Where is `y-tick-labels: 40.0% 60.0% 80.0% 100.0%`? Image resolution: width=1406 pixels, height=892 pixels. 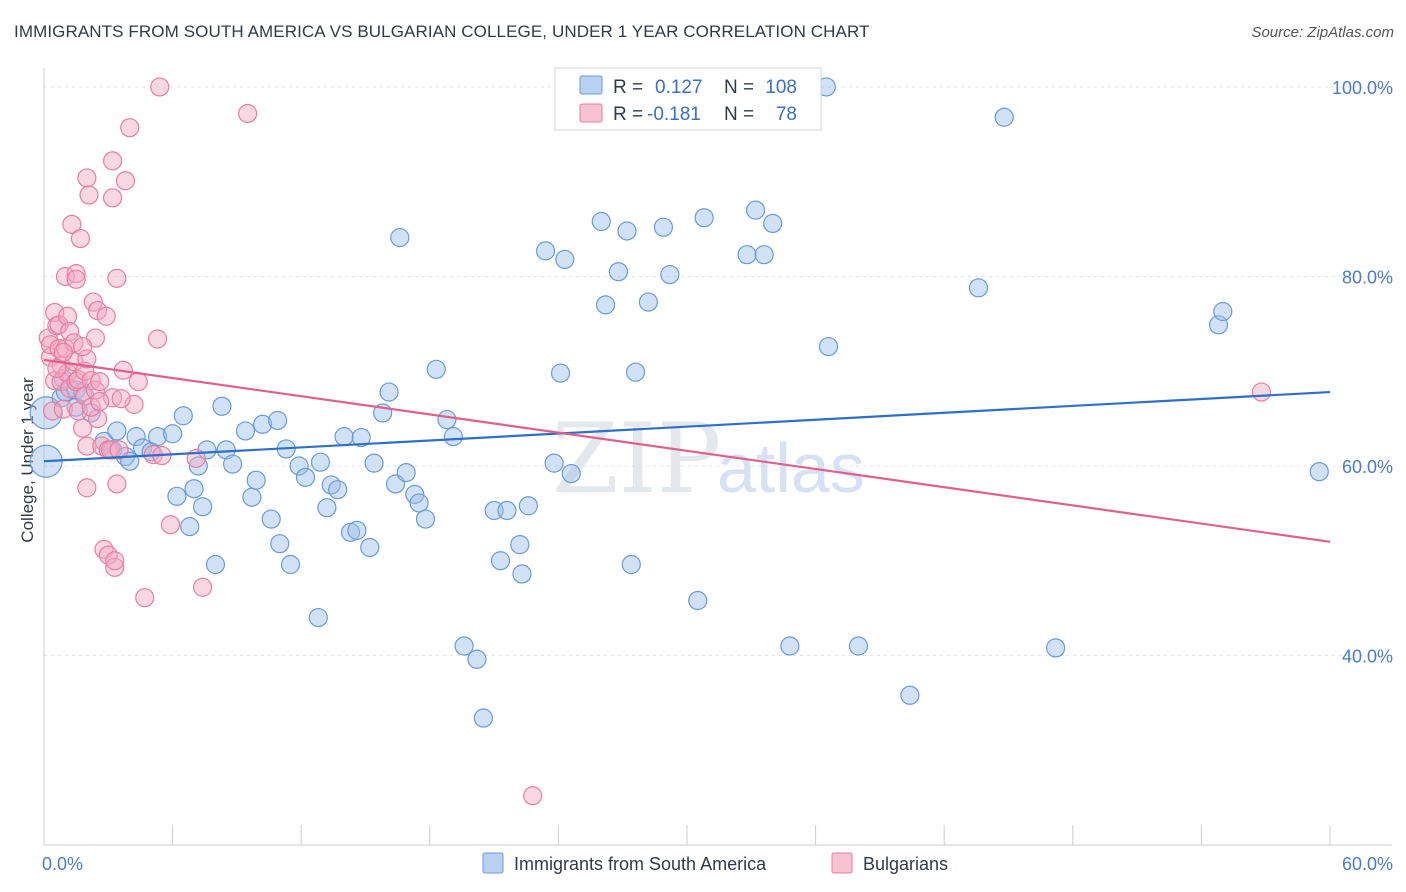 y-tick-labels: 40.0% 60.0% 80.0% 100.0% is located at coordinates (1362, 372).